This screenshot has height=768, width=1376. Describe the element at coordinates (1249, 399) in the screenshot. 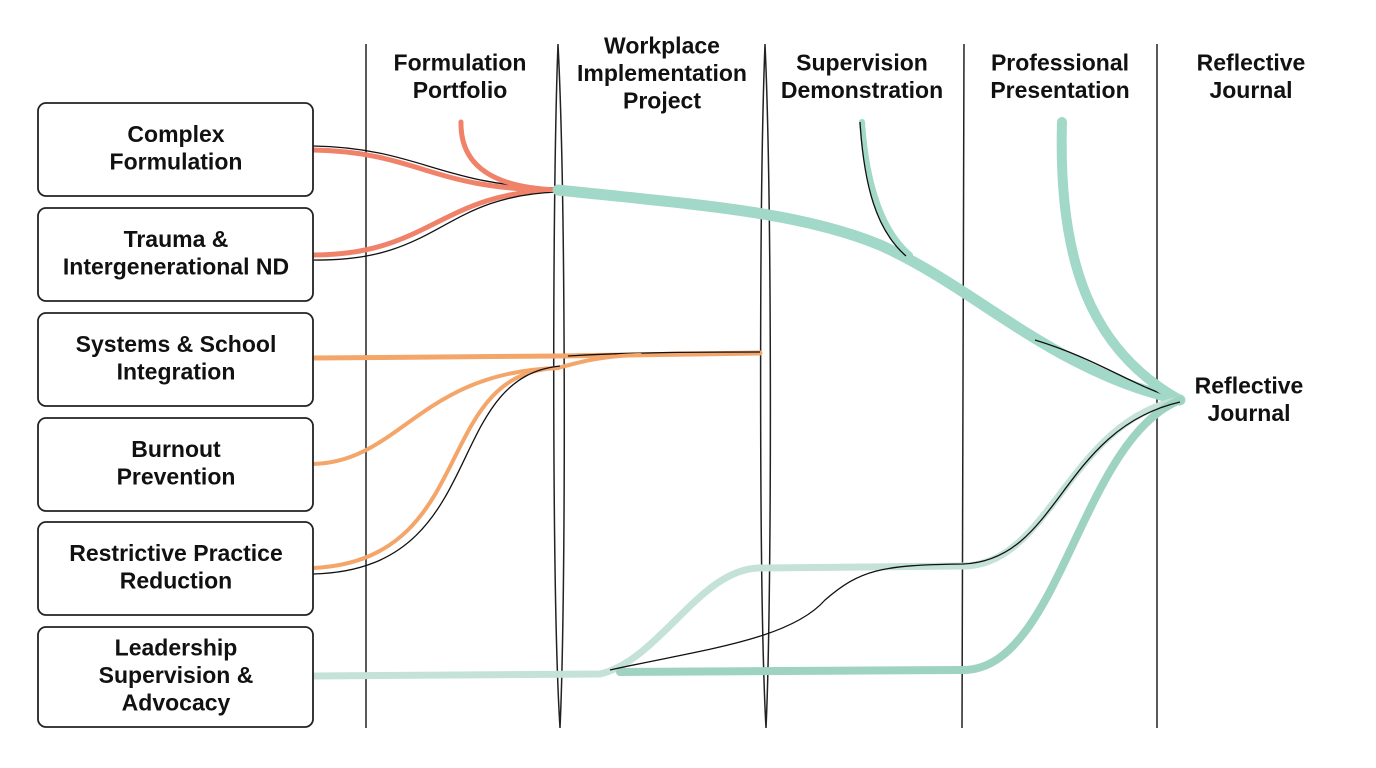

I see `target-label: Reflective Journal` at that location.